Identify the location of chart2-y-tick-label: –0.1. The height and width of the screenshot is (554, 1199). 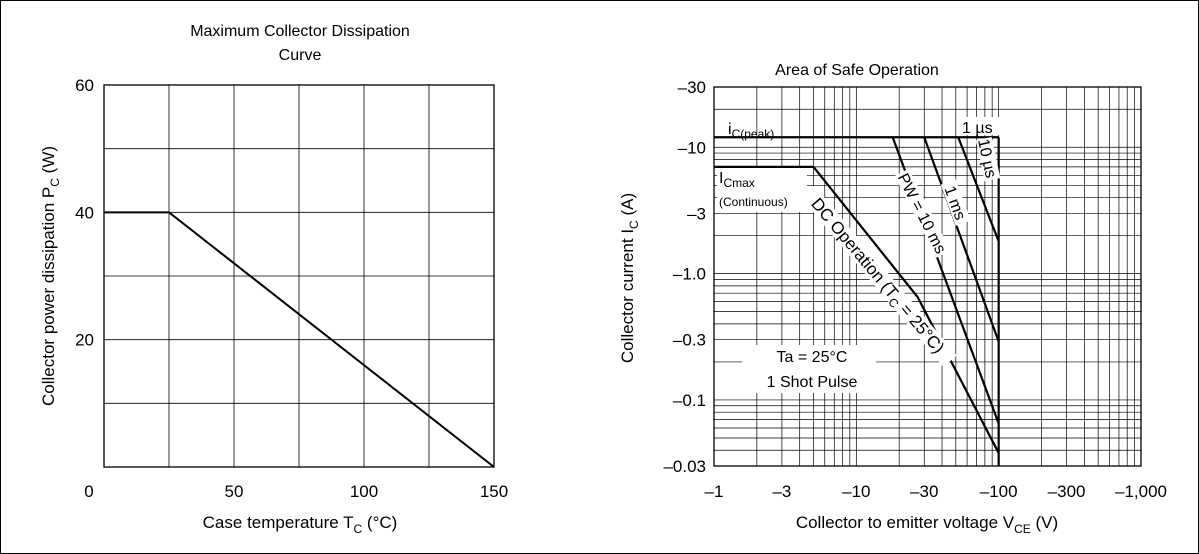
(689, 400).